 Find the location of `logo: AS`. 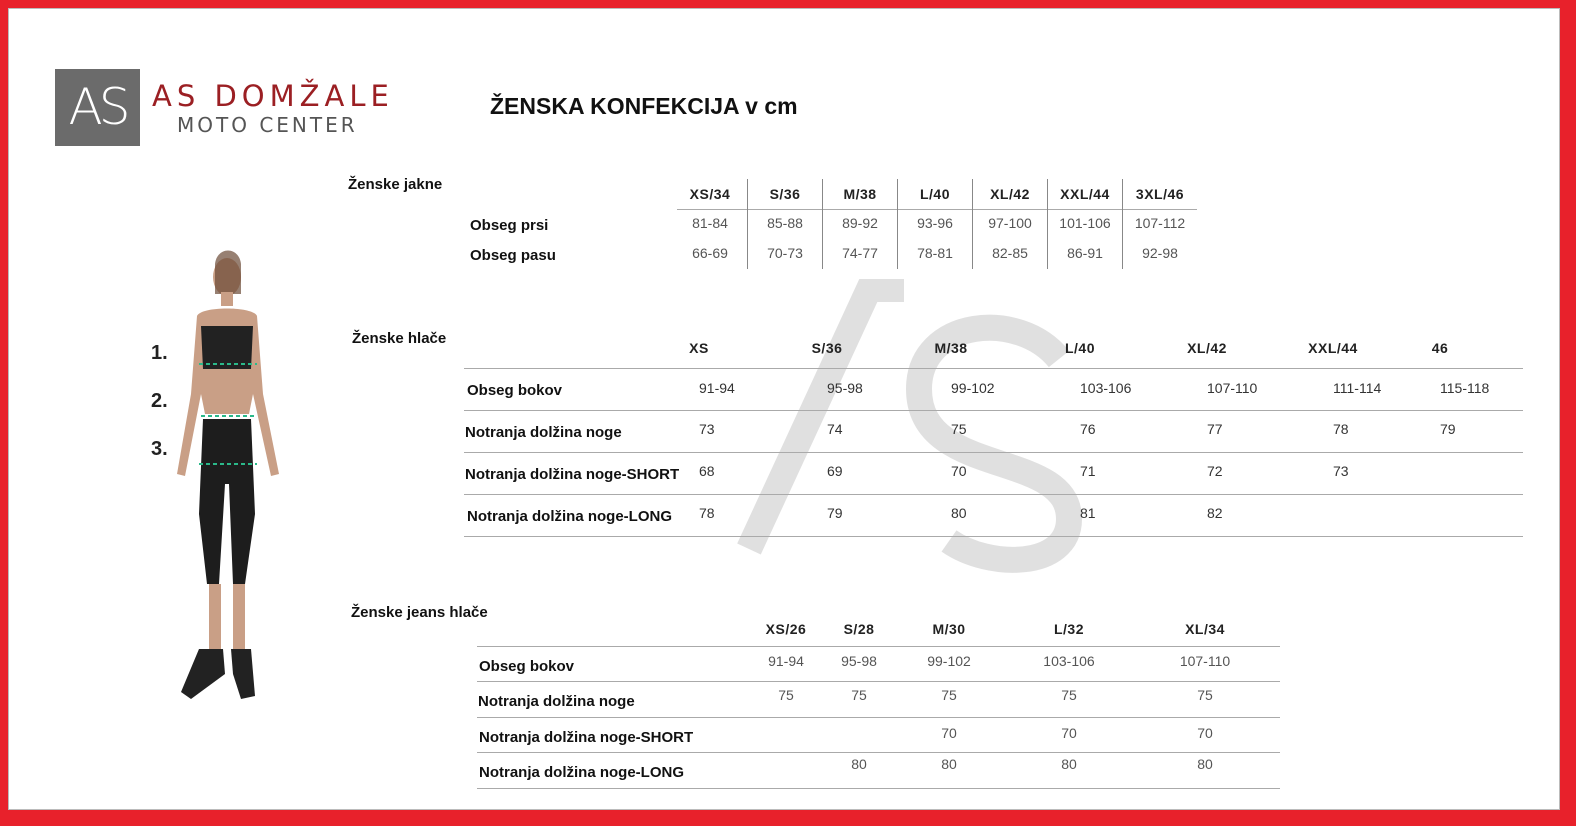

logo: AS is located at coordinates (97, 107).